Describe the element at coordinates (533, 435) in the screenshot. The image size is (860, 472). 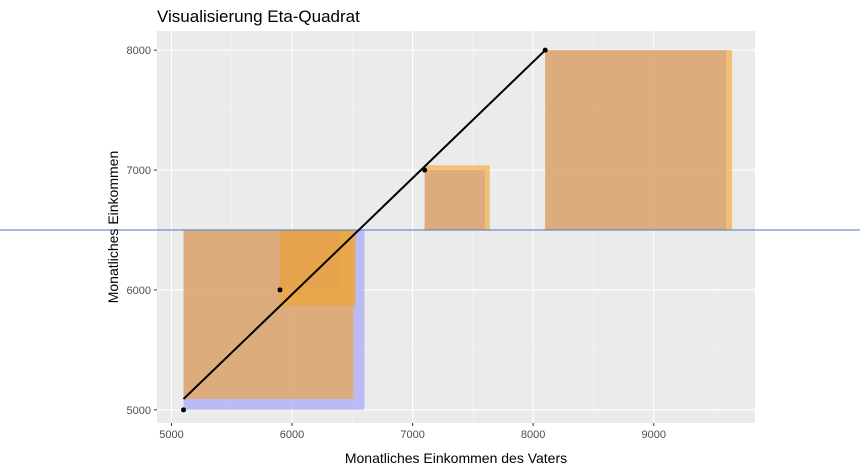
I see `x-tick-label: 8000` at that location.